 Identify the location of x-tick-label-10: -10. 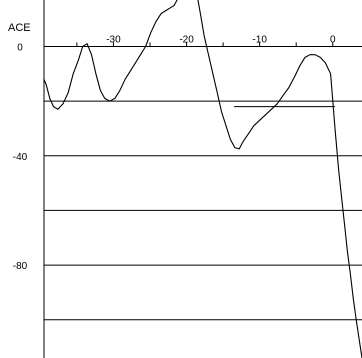
(259, 39).